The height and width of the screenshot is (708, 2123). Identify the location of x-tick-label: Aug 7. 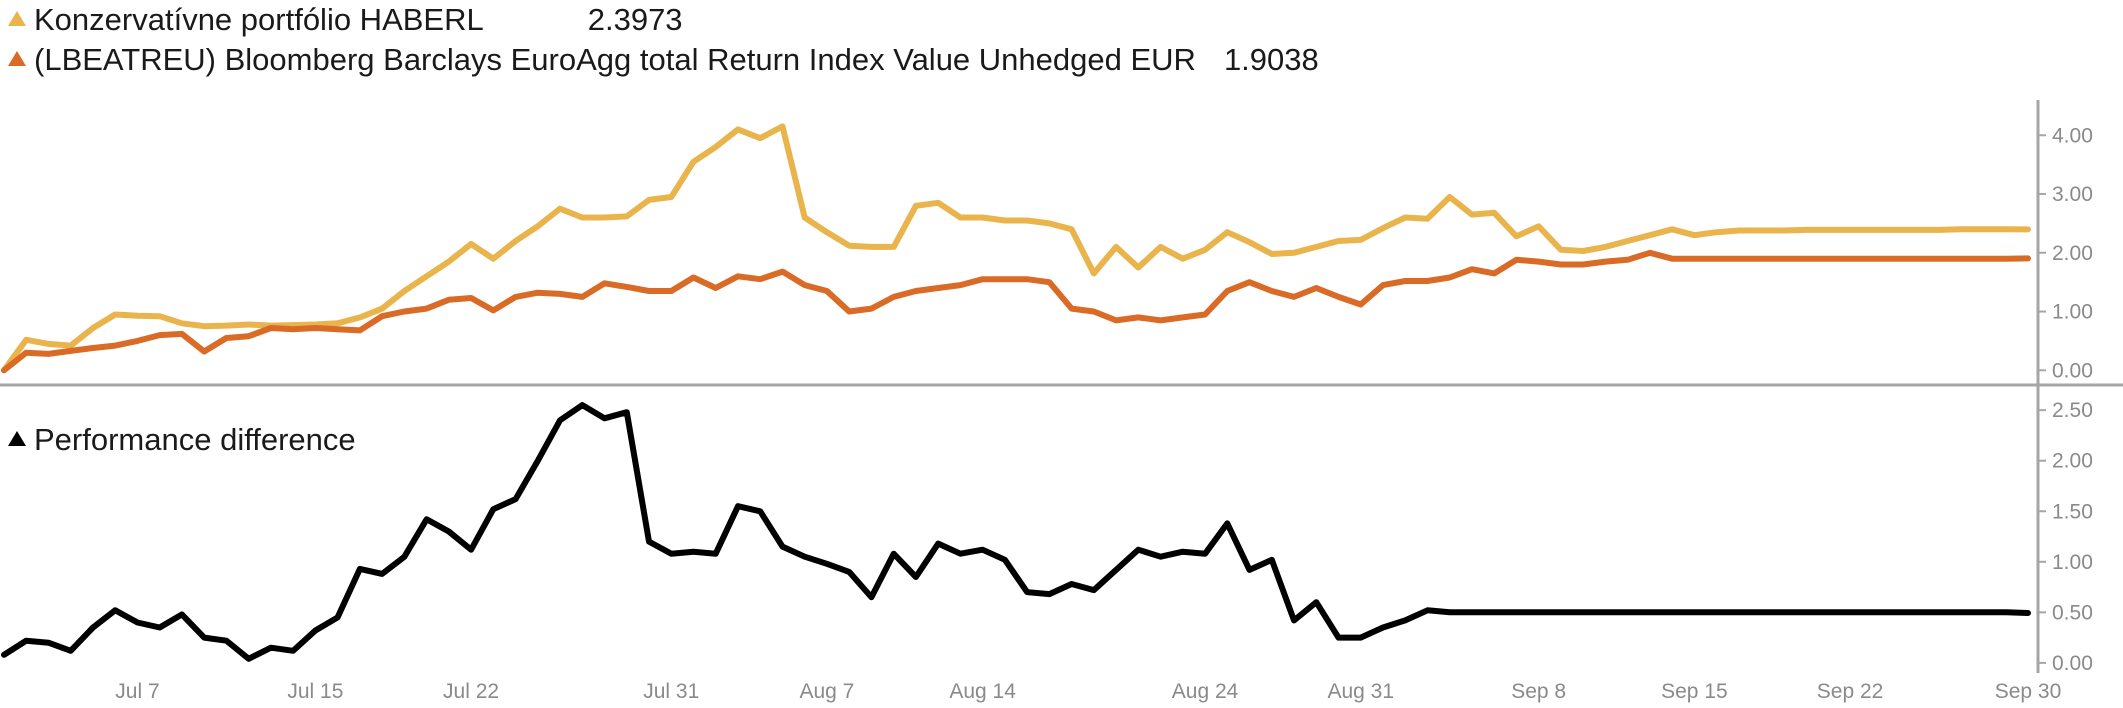
(826, 691).